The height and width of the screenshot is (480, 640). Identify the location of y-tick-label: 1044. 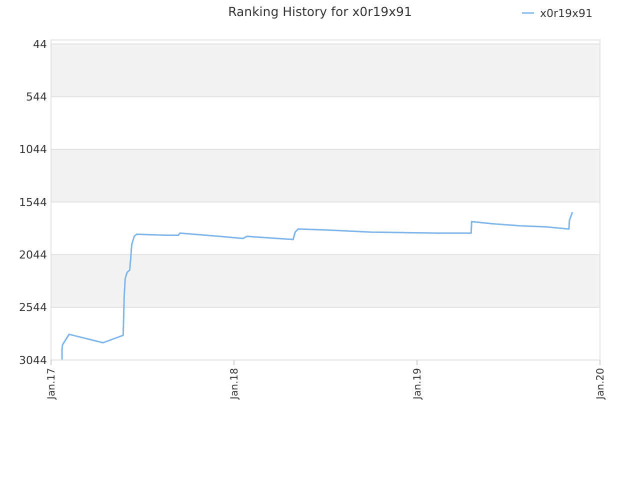
(33, 149).